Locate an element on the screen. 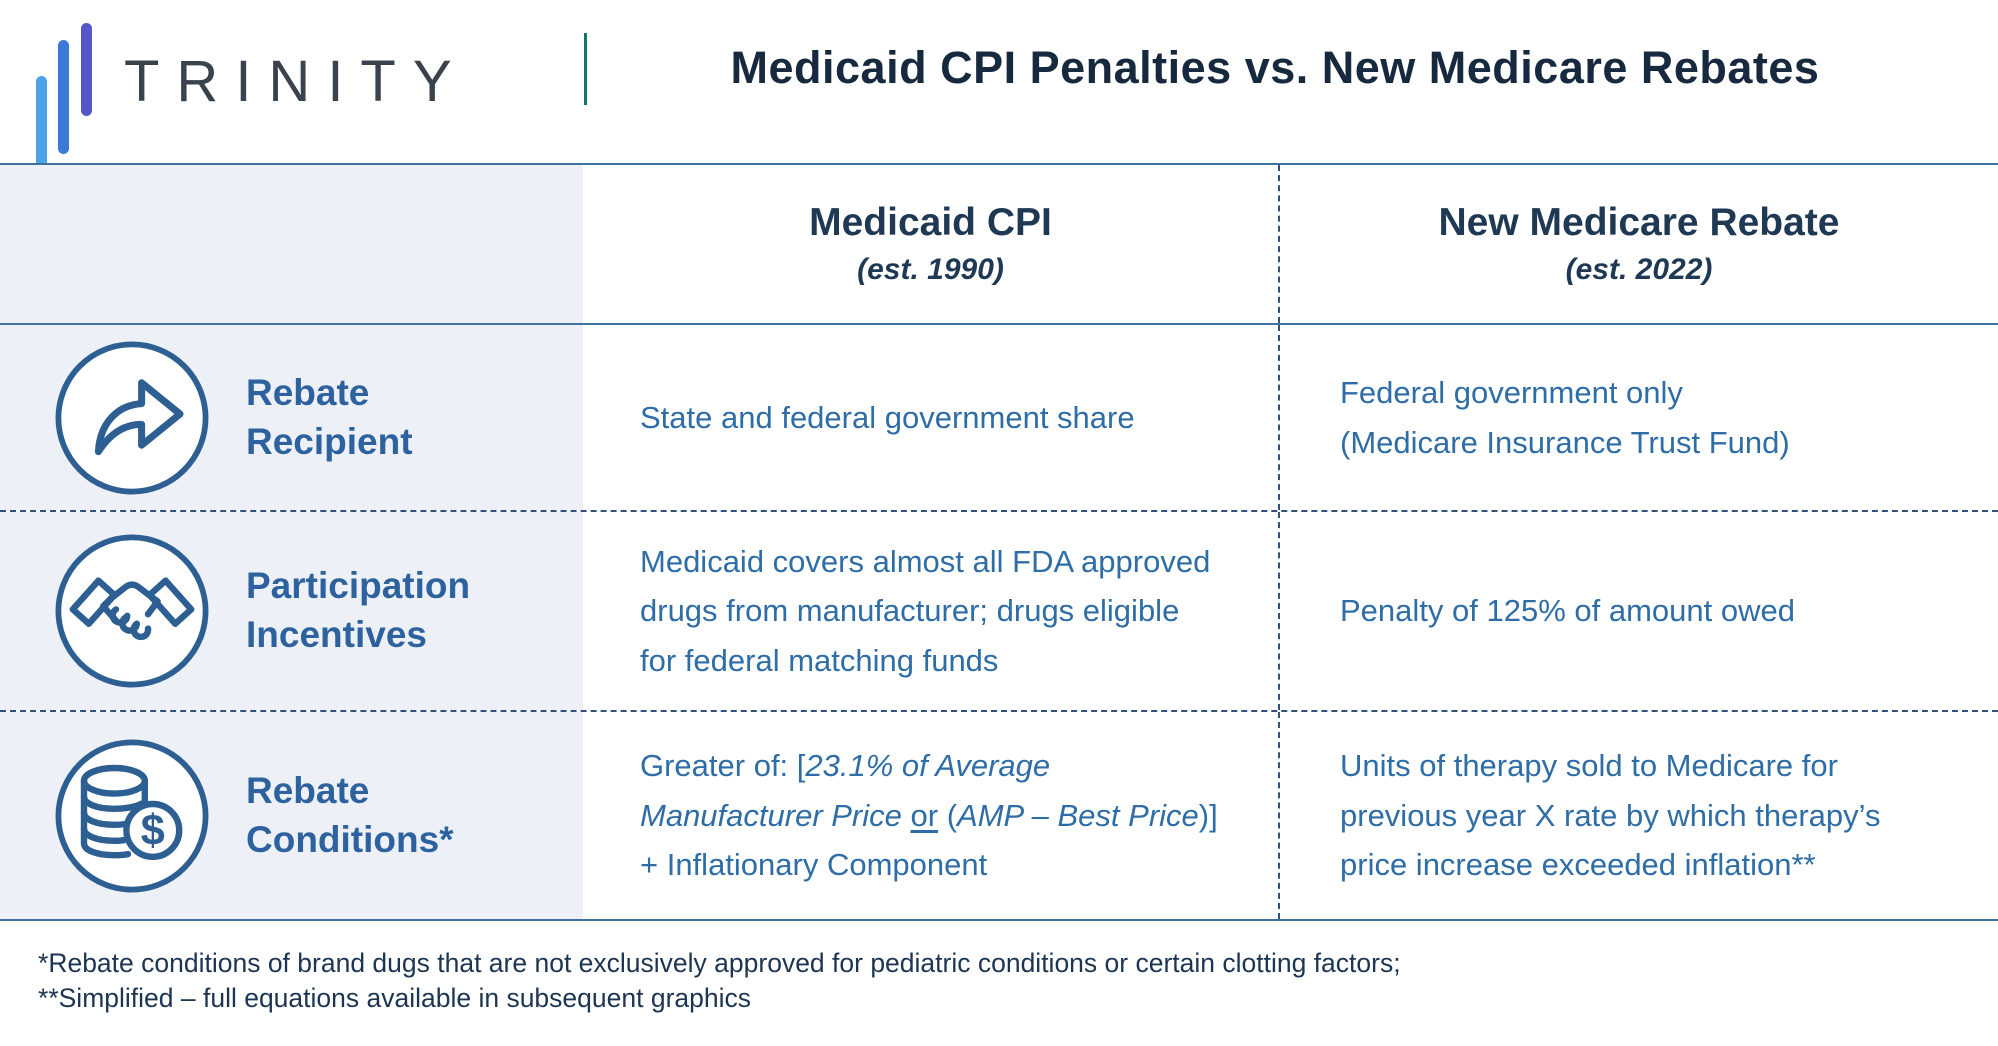  medicare-cell: Penalty of 125% of amount owed is located at coordinates (1638, 611).